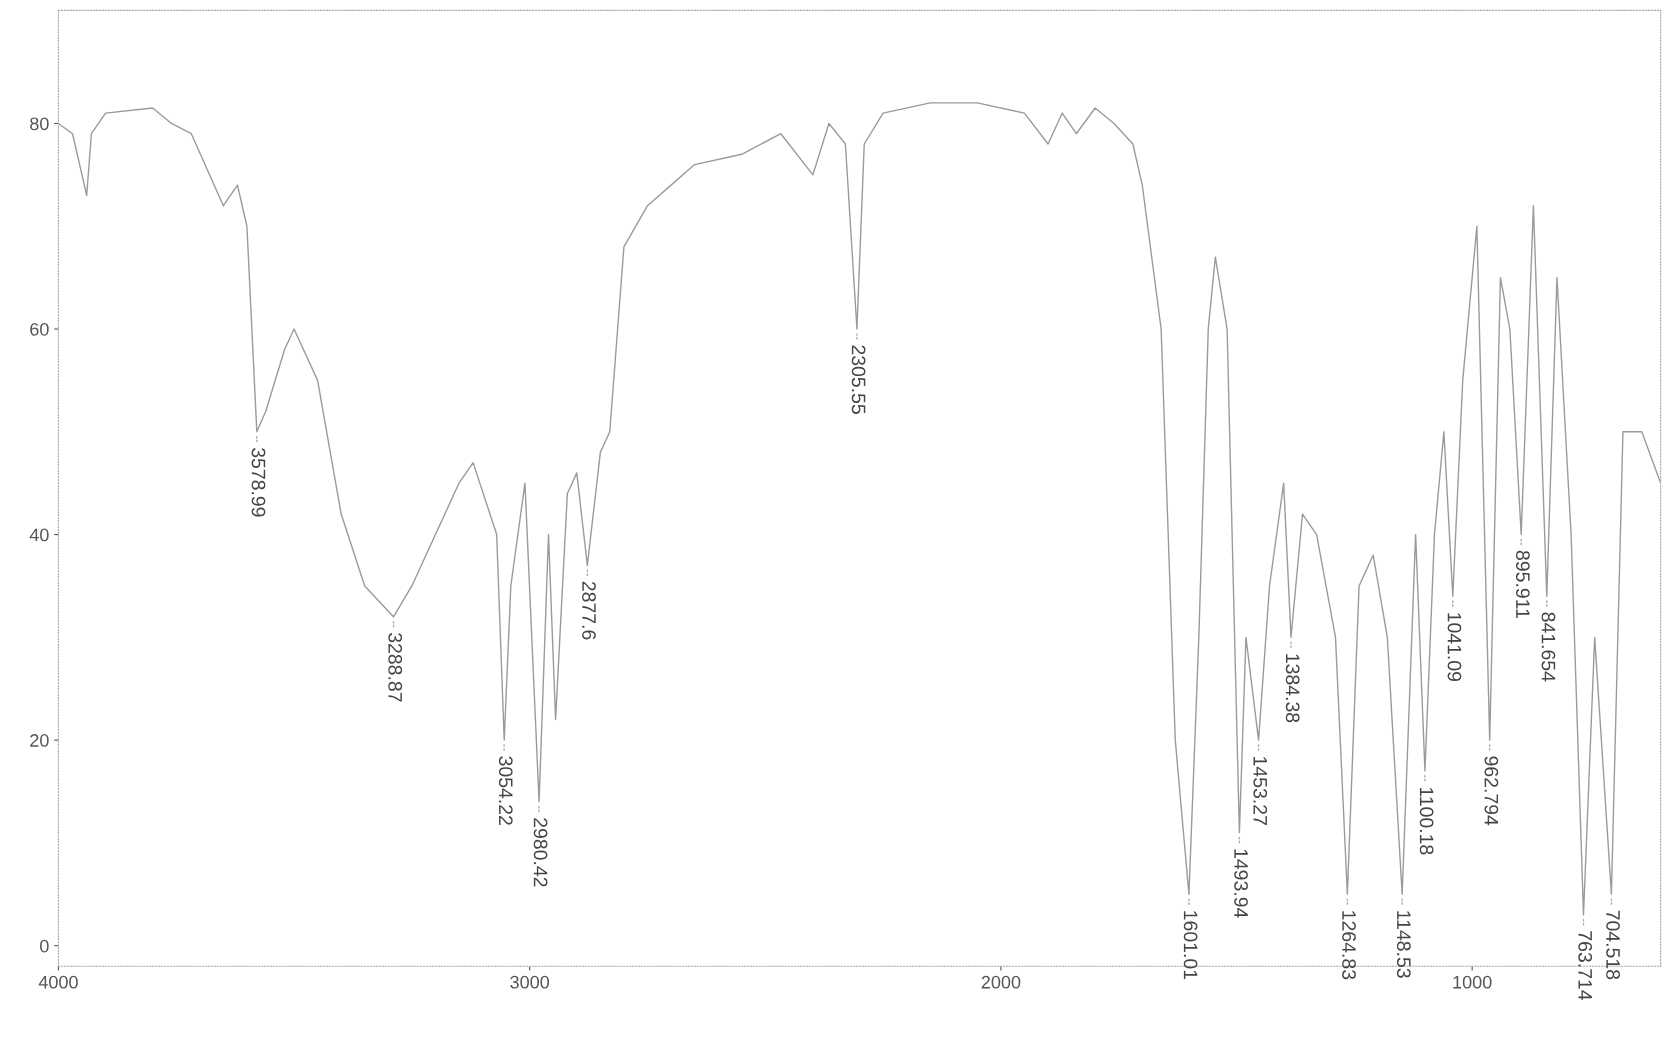  I want to click on y-tick-label: 60, so click(39, 329).